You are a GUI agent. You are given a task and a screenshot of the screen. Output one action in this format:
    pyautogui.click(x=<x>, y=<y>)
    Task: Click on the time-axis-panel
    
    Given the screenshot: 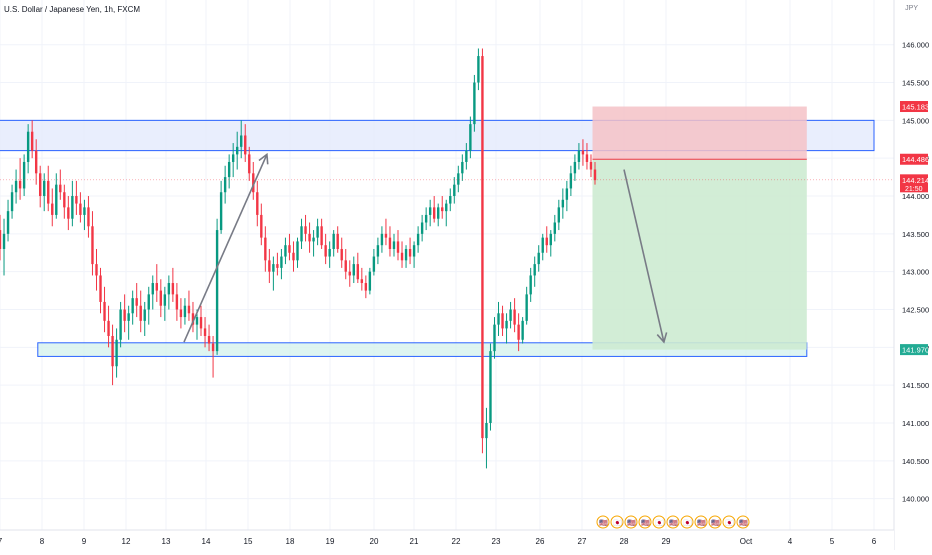 What is the action you would take?
    pyautogui.click(x=447, y=540)
    